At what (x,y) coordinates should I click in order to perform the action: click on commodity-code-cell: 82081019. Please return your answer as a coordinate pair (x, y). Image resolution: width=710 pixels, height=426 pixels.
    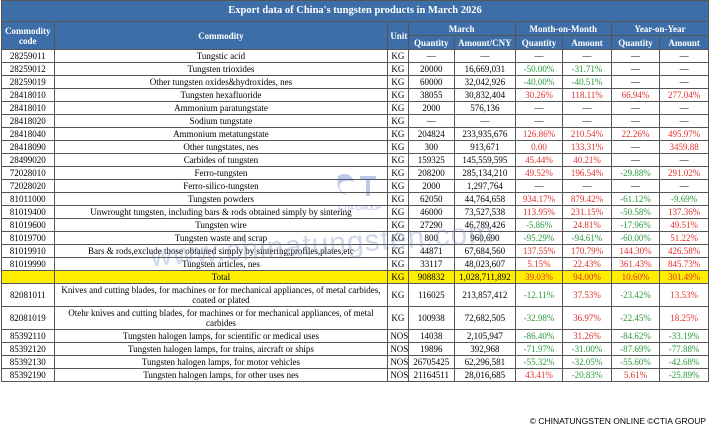
    Looking at the image, I should click on (28, 318).